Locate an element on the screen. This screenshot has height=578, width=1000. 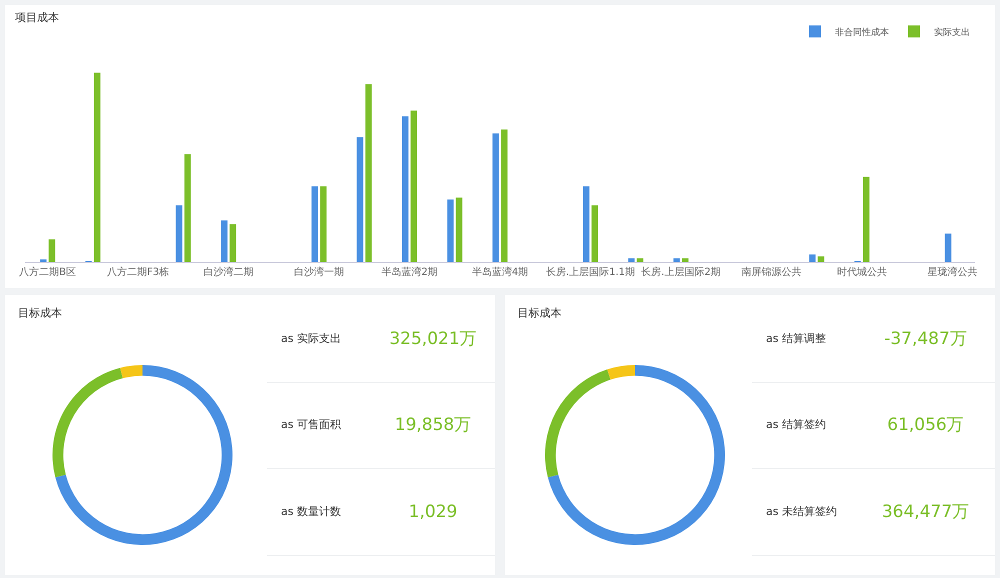
legend-label: 实际支出 is located at coordinates (952, 32).